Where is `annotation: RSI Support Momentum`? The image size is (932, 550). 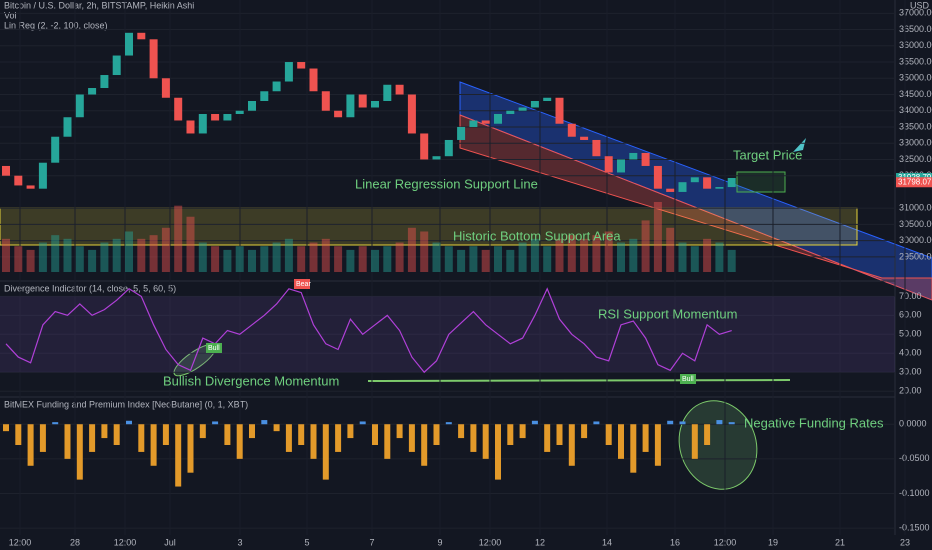
annotation: RSI Support Momentum is located at coordinates (667, 313).